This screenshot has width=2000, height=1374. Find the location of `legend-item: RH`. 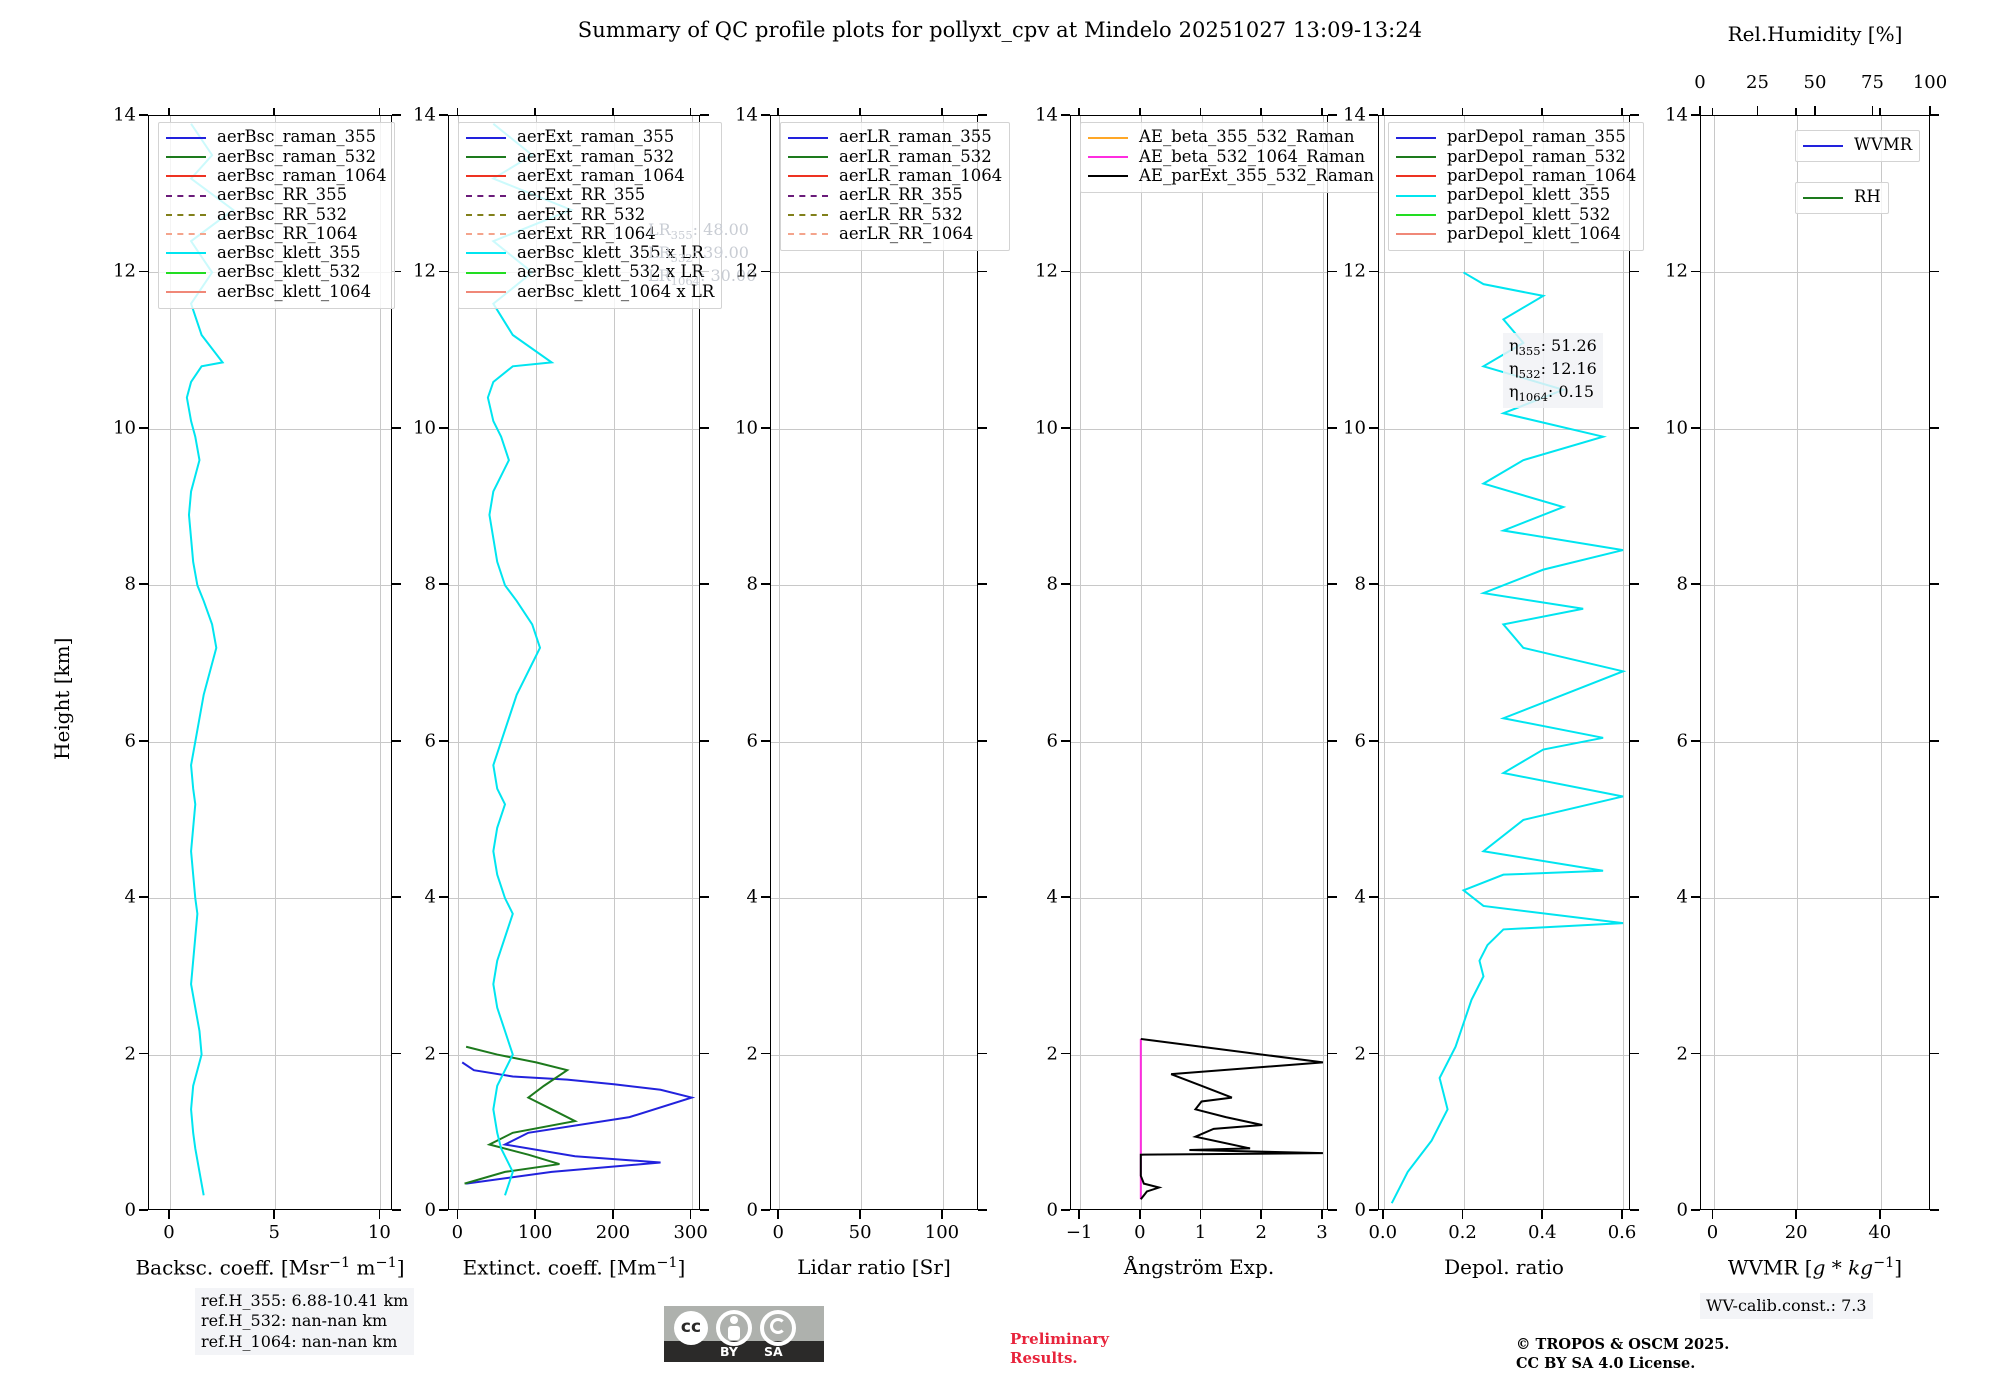

legend-item: RH is located at coordinates (1842, 197).